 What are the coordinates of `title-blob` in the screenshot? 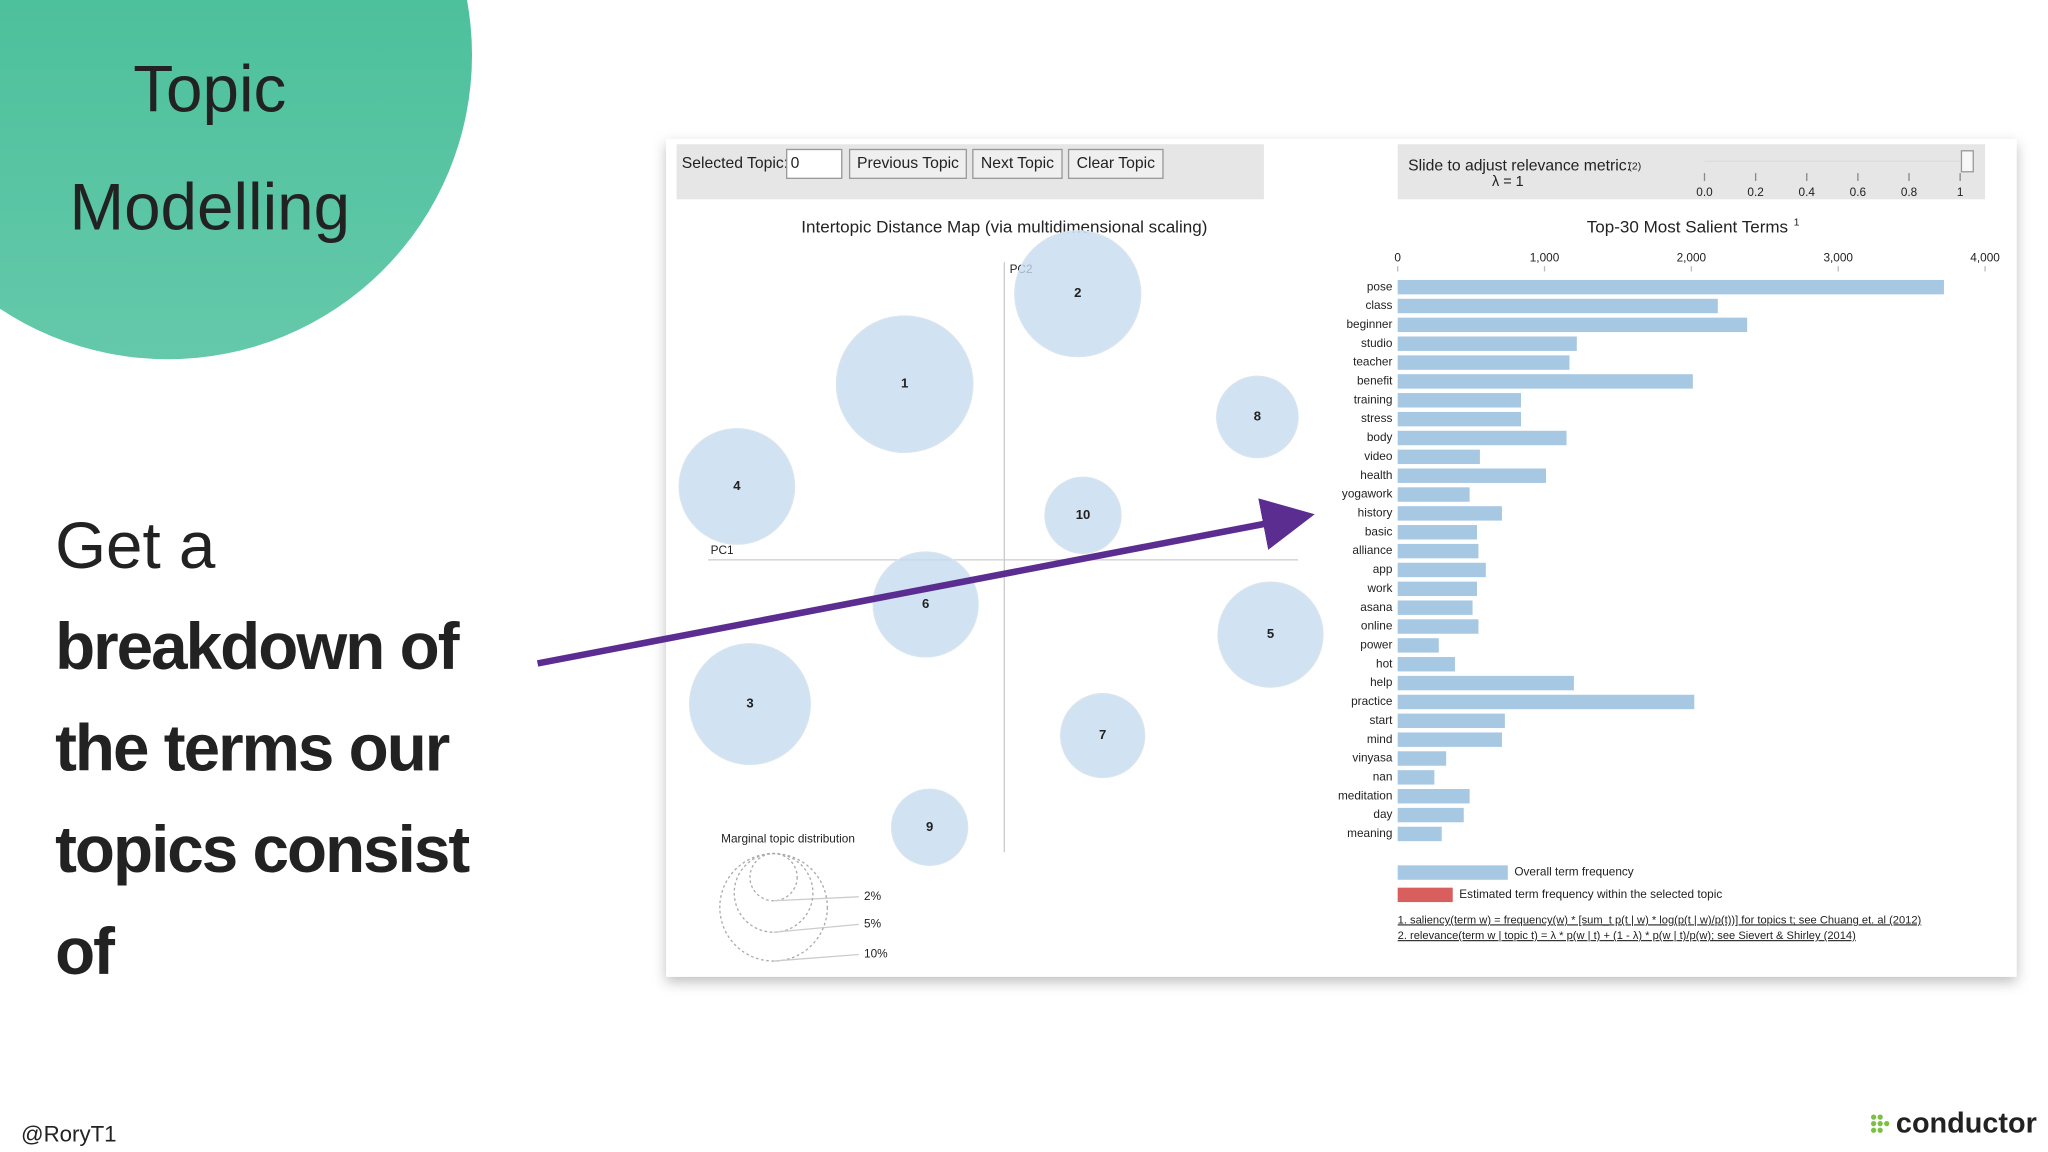 It's located at (236, 180).